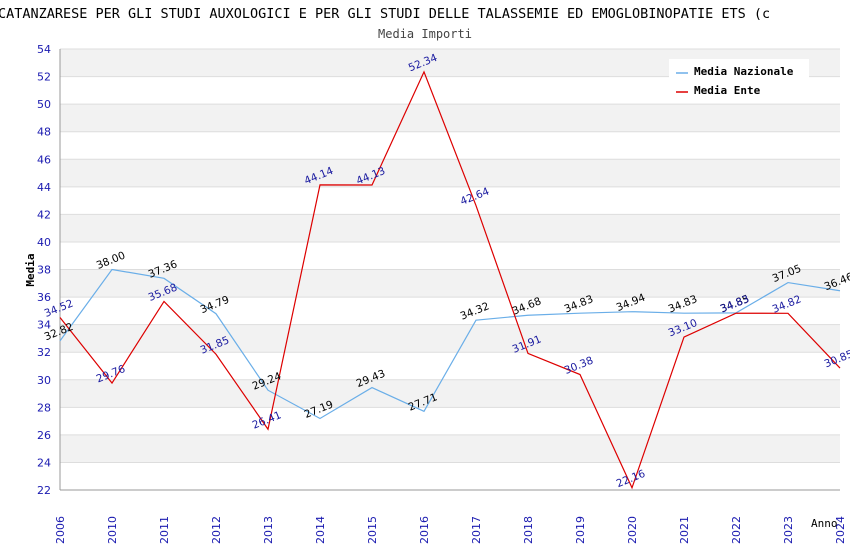  I want to click on x-tick-label: 2010, so click(112, 530).